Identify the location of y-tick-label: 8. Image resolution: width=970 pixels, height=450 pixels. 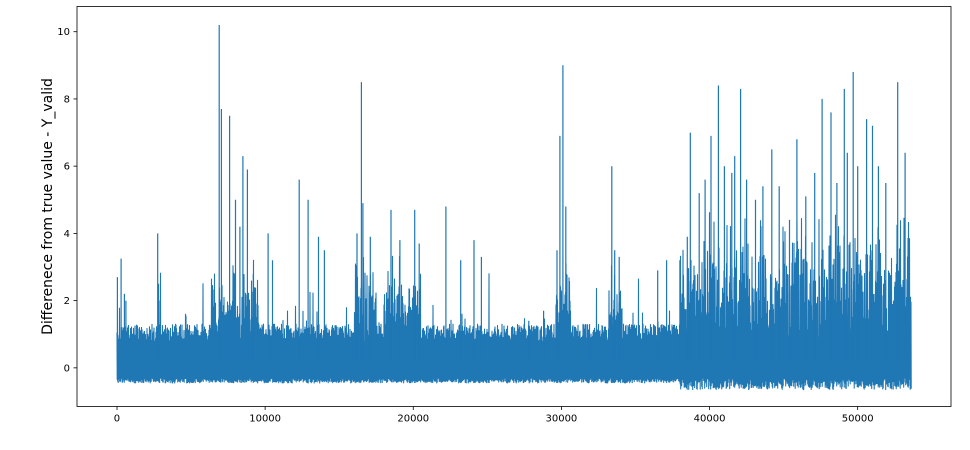
(67, 99).